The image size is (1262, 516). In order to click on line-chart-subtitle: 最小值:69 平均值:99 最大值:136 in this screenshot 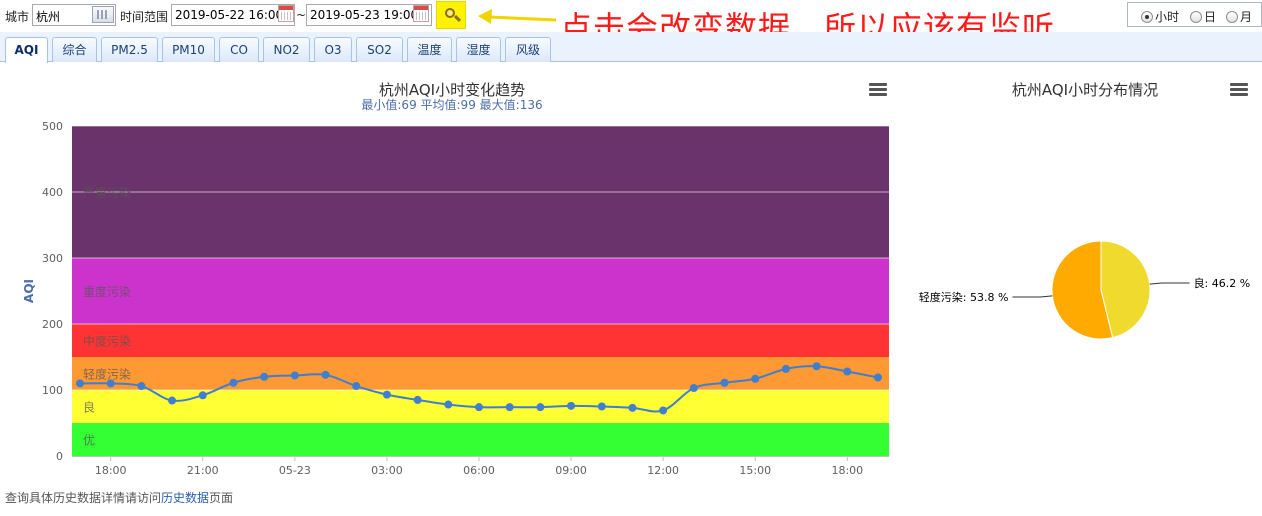, I will do `click(452, 105)`.